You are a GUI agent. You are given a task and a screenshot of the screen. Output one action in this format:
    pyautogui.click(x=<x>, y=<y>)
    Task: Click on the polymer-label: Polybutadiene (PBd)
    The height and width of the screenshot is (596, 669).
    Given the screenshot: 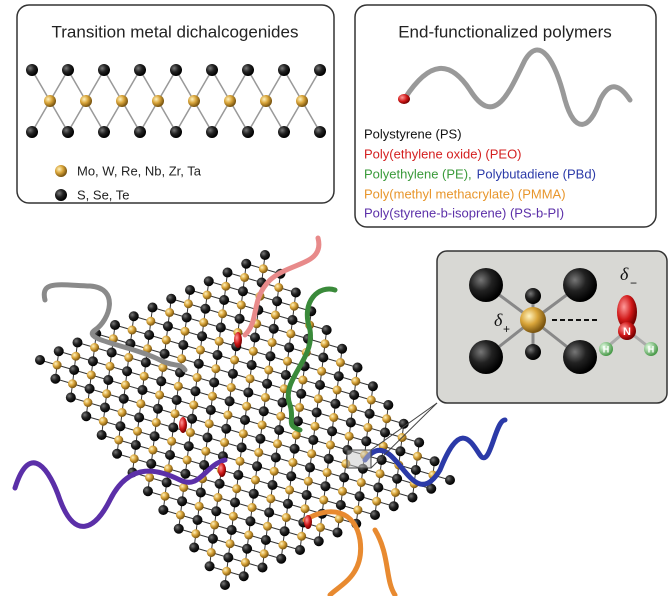 What is the action you would take?
    pyautogui.click(x=536, y=173)
    